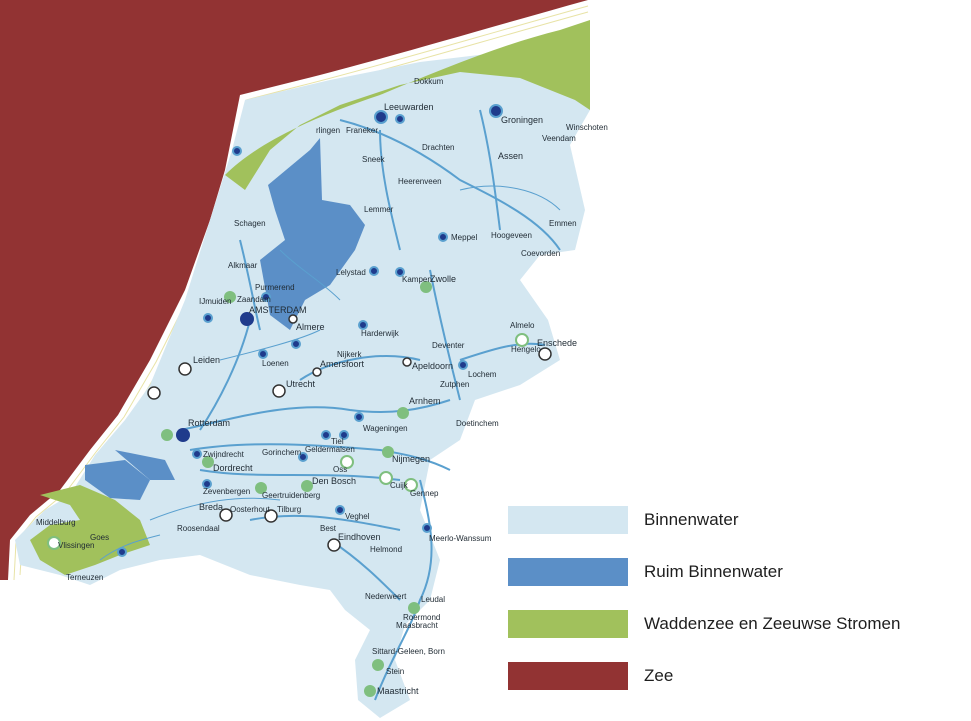 Image resolution: width=971 pixels, height=721 pixels. I want to click on label-deventer: Deventer, so click(448, 345).